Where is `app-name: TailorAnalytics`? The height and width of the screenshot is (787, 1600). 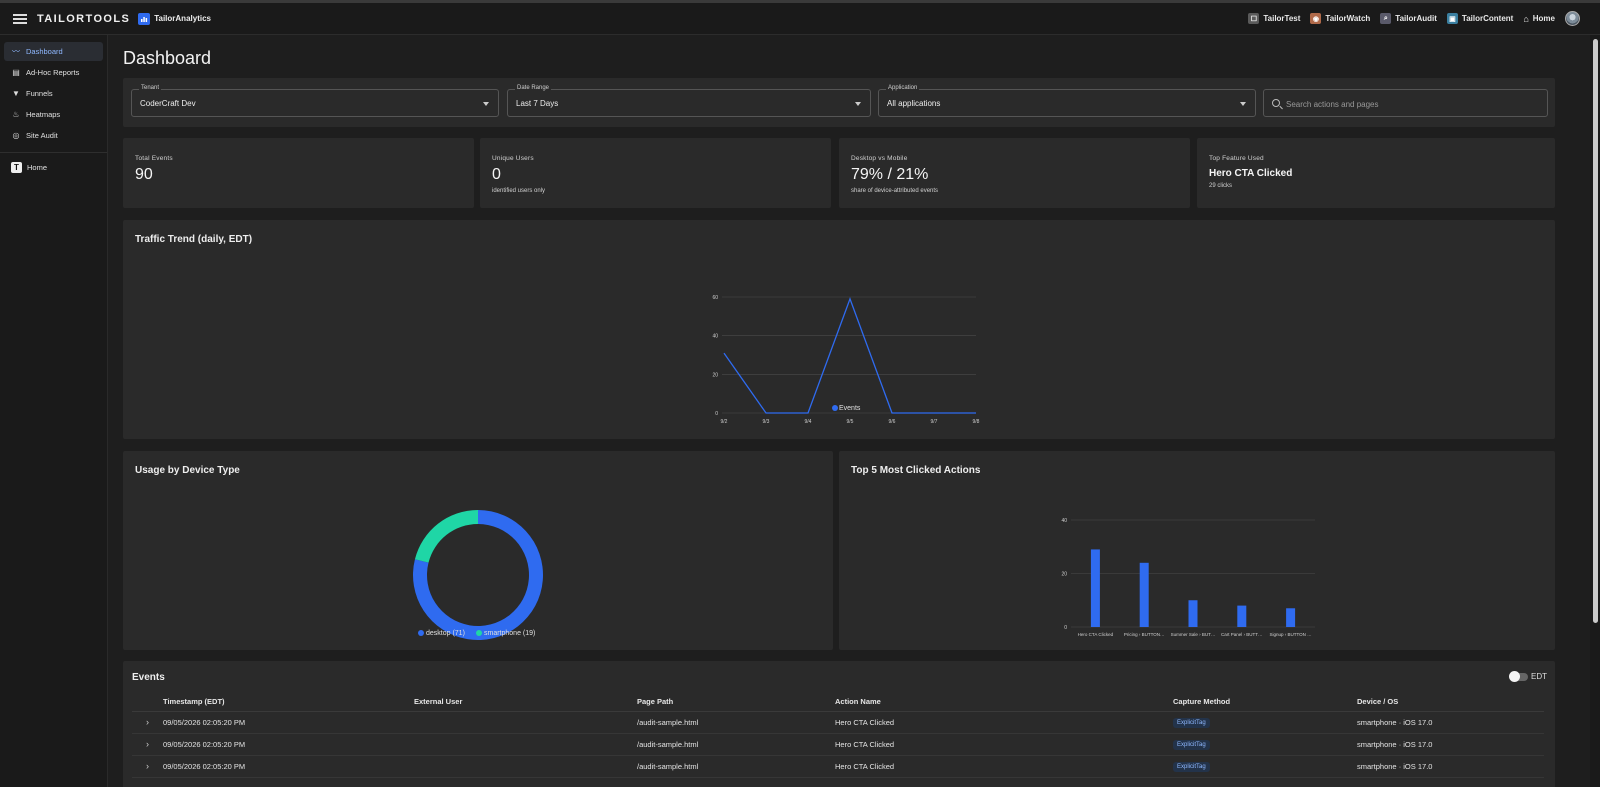 app-name: TailorAnalytics is located at coordinates (182, 18).